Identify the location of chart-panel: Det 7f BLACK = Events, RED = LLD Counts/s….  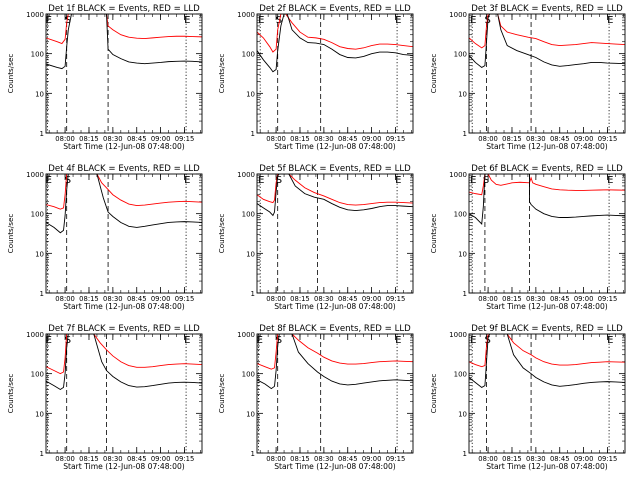
(104, 397).